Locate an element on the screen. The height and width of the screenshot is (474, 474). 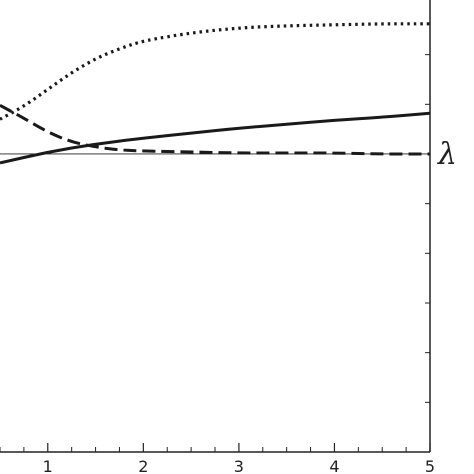
x-tick-label: 1 is located at coordinates (48, 465).